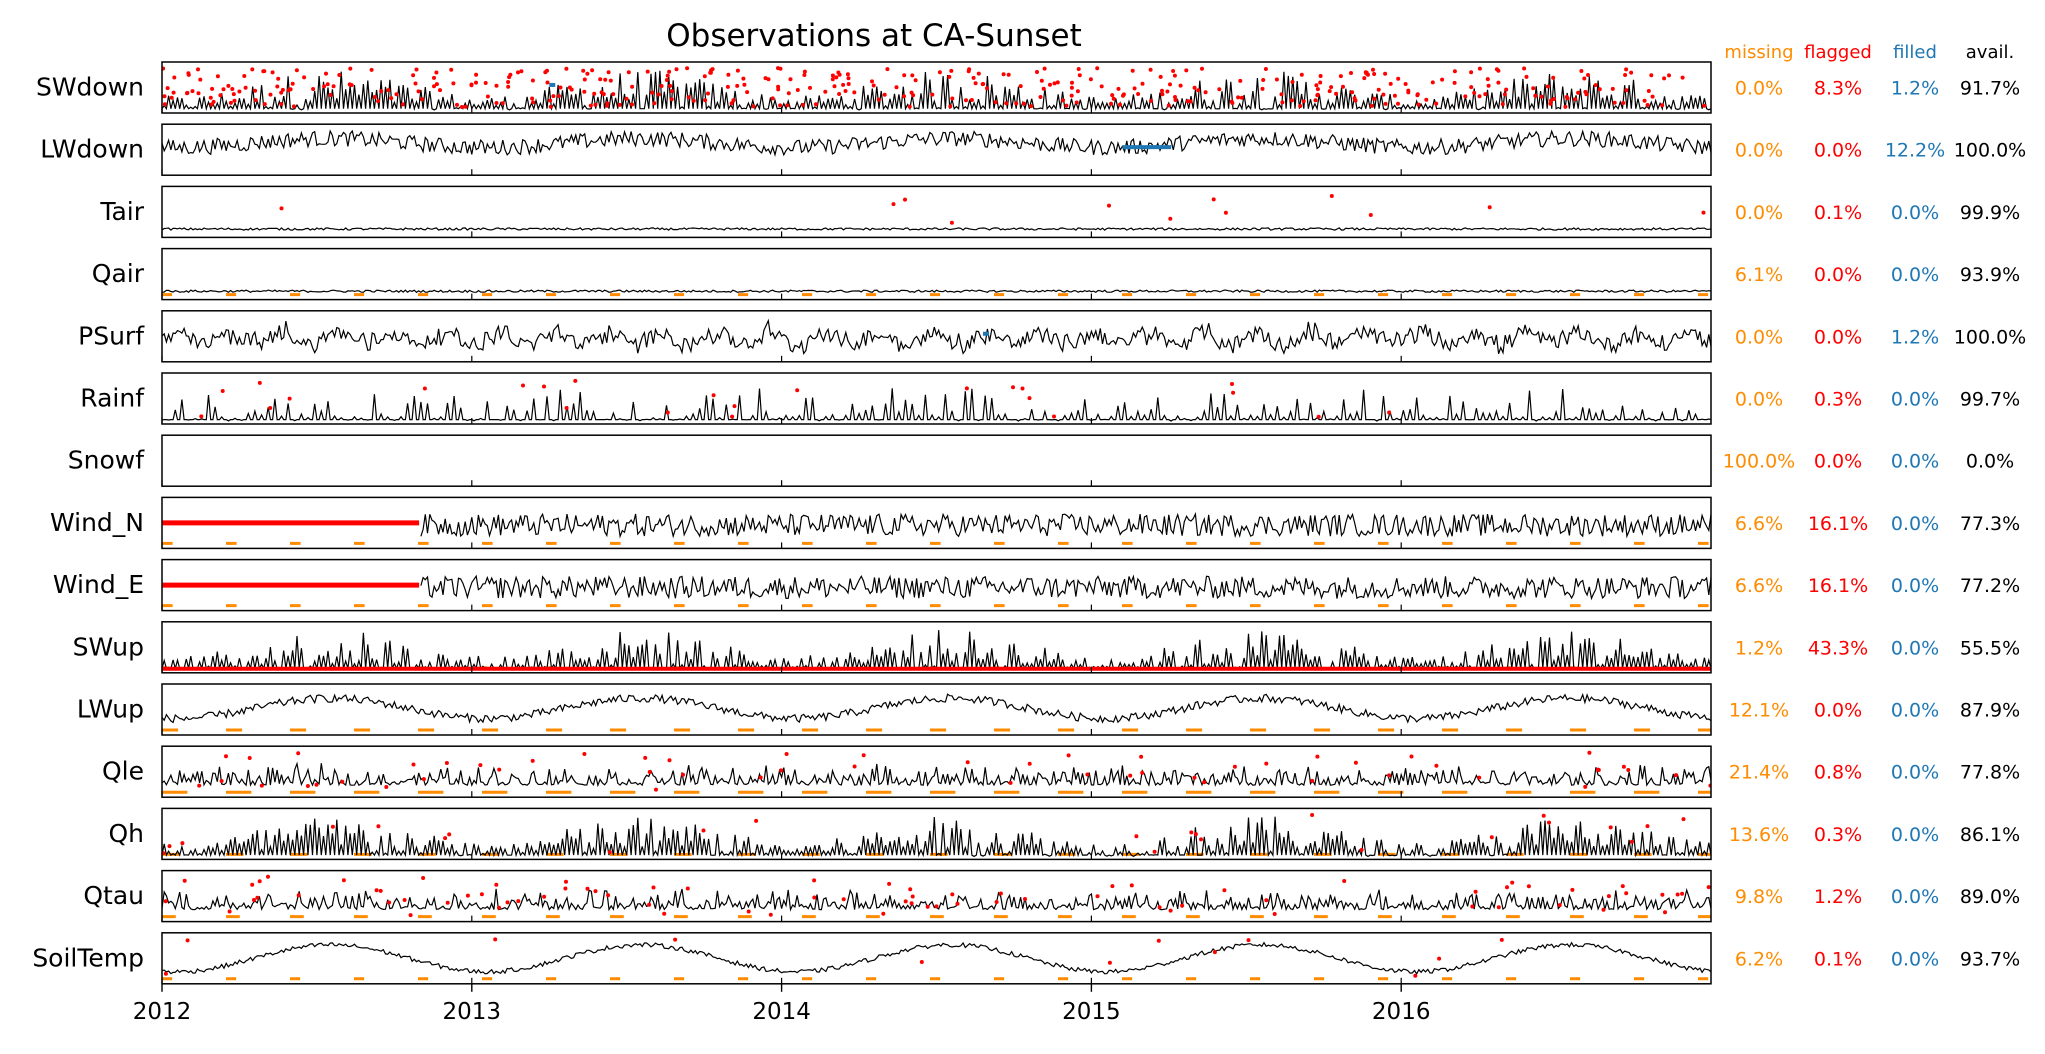 This screenshot has width=2045, height=1054. What do you see at coordinates (1759, 275) in the screenshot?
I see `stat-missing-qair: 6.1%` at bounding box center [1759, 275].